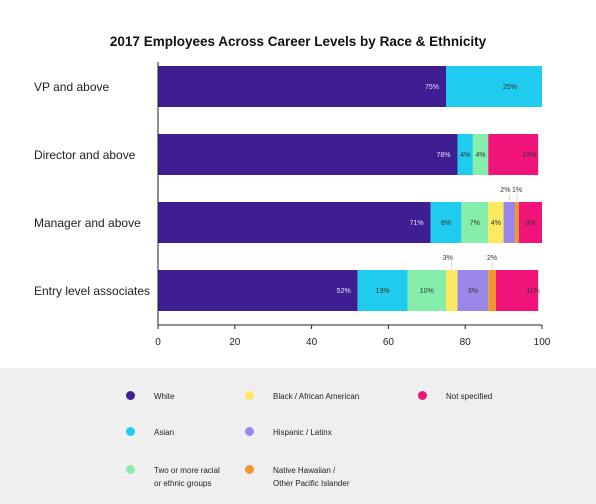 The image size is (596, 504). Describe the element at coordinates (542, 342) in the screenshot. I see `x-tick-label: 100` at that location.